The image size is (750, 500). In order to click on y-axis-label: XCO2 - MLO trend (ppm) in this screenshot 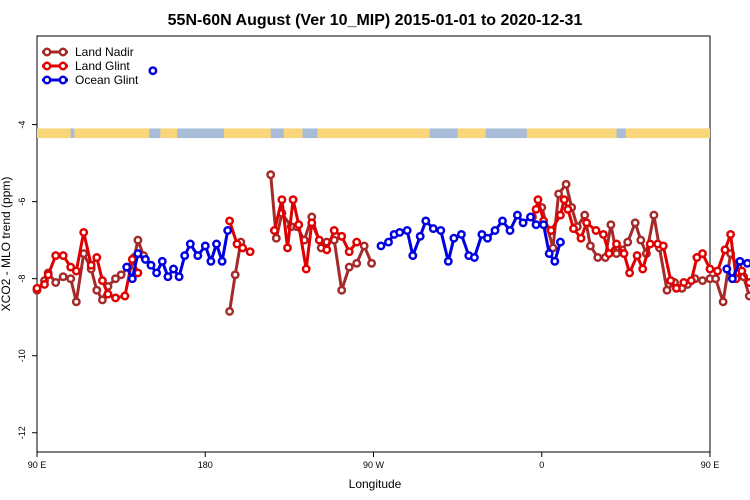, I will do `click(6, 244)`.